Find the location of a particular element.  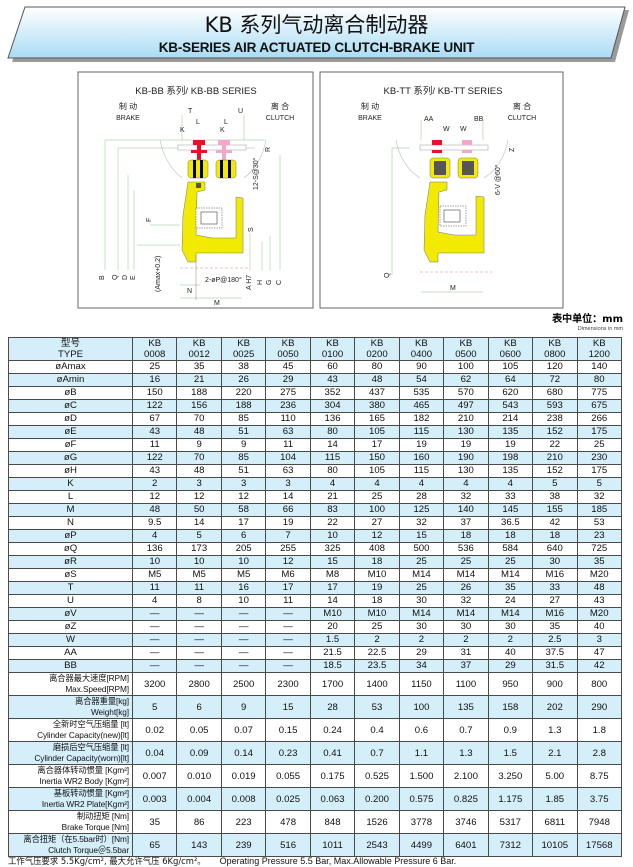

table-cell: 0.7 is located at coordinates (466, 730).